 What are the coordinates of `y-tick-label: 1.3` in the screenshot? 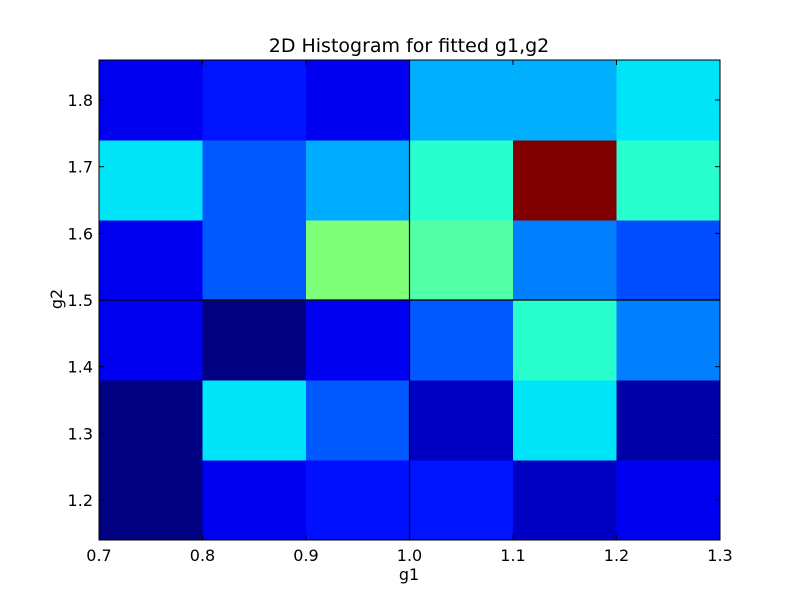 It's located at (80, 433).